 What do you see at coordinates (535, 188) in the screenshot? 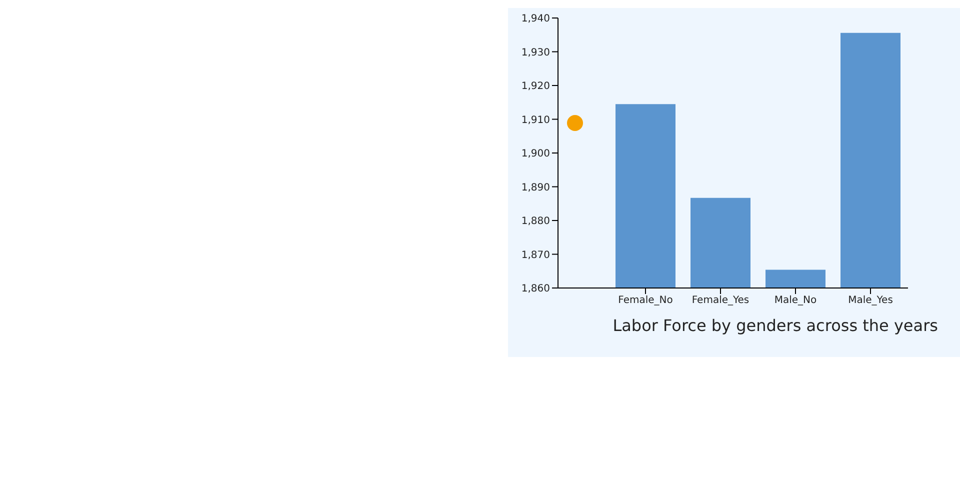
I see `y-tick-label: 1,890` at bounding box center [535, 188].